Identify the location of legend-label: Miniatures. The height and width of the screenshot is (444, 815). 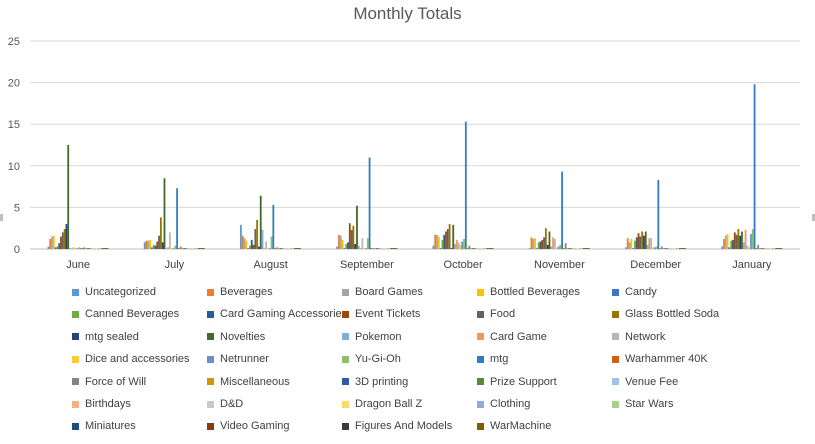
(110, 426).